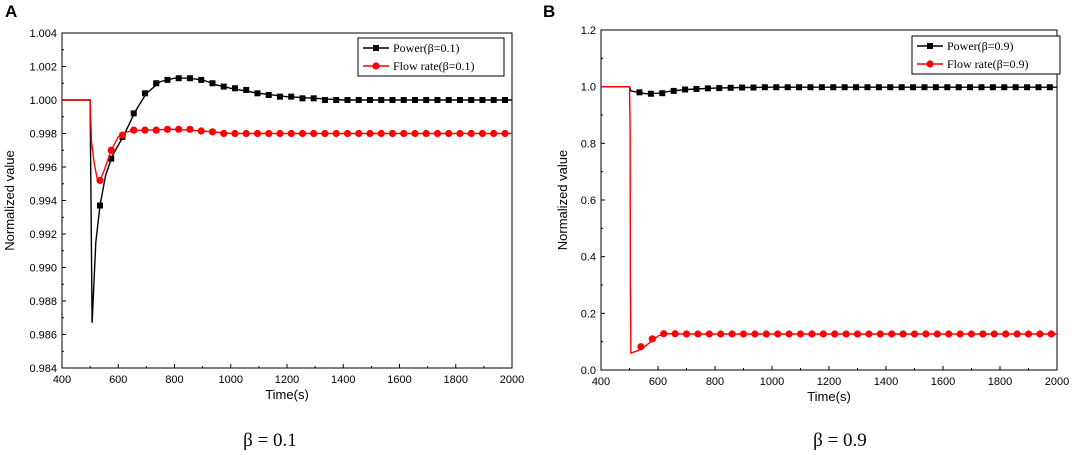 Image resolution: width=1072 pixels, height=455 pixels. What do you see at coordinates (549, 11) in the screenshot?
I see `panel-b-letter: B` at bounding box center [549, 11].